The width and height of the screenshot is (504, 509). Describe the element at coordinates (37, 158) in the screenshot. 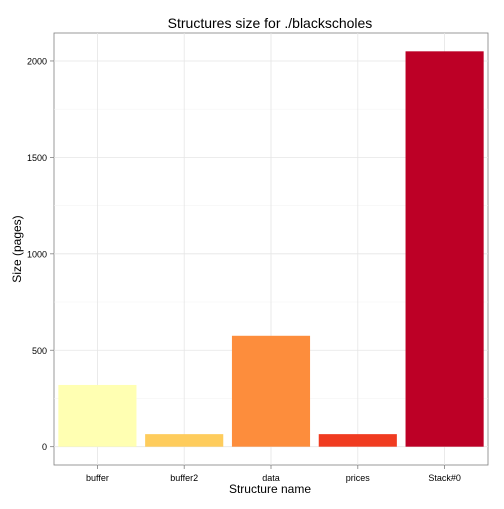

I see `y-tick-label: 1500` at that location.